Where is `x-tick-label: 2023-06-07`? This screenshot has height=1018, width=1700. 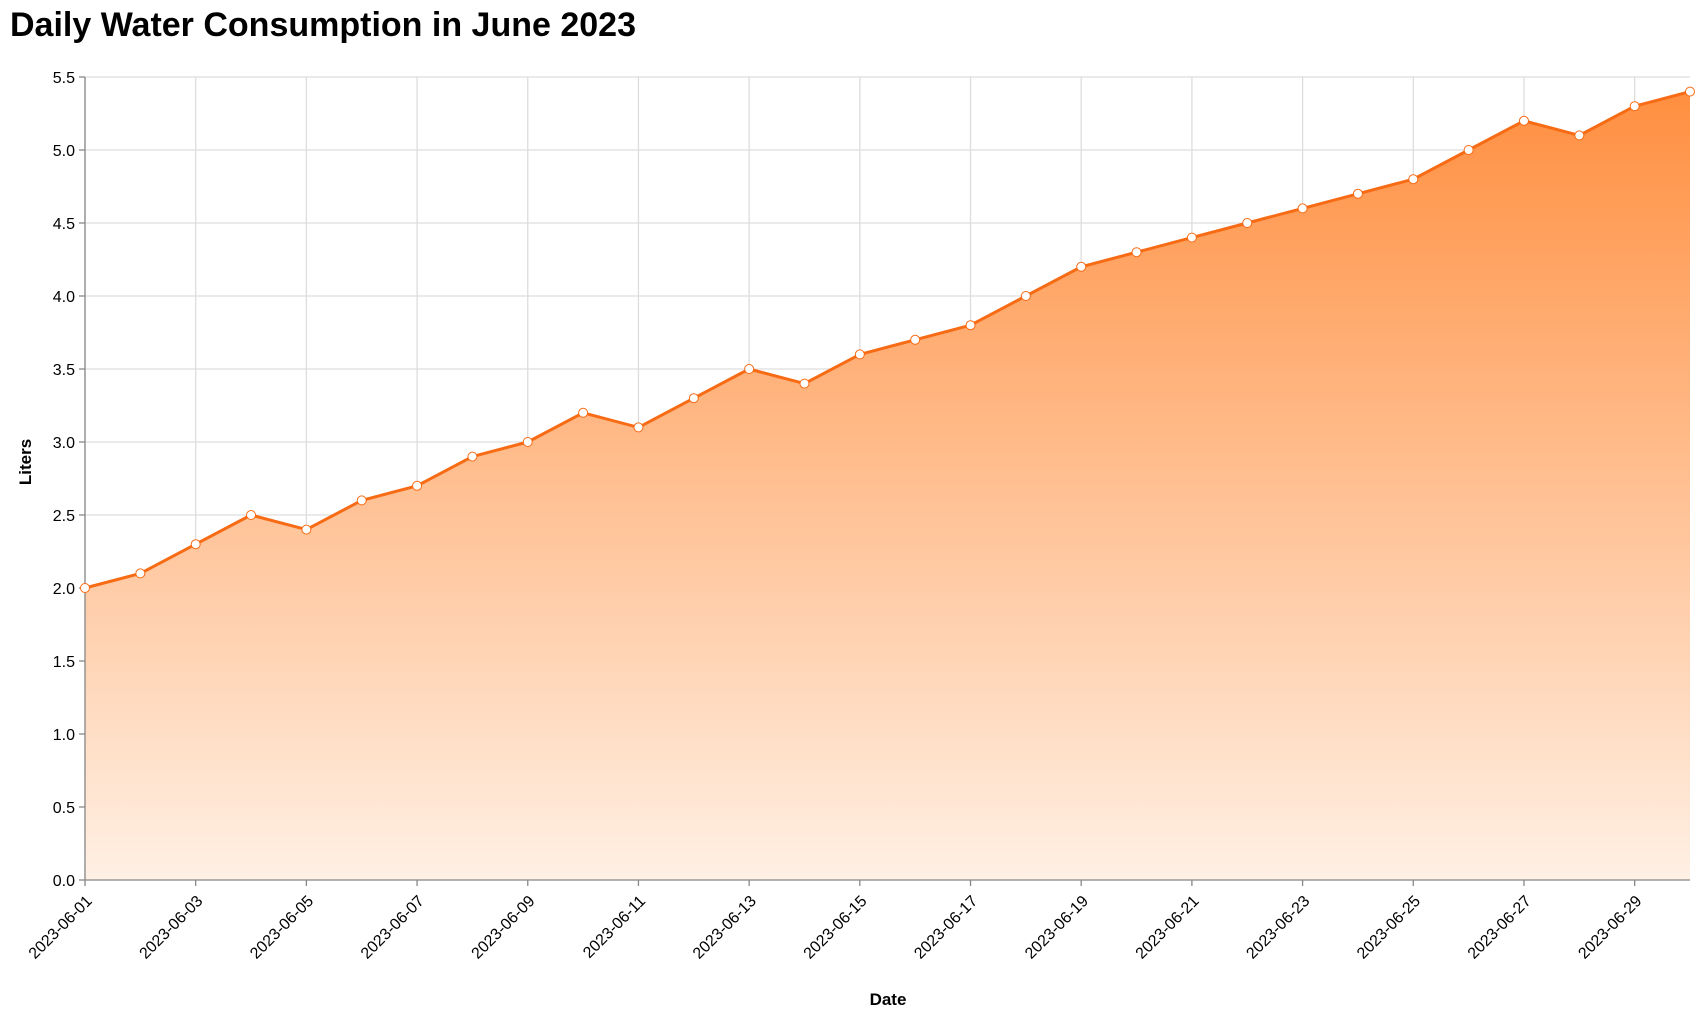 x-tick-label: 2023-06-07 is located at coordinates (393, 928).